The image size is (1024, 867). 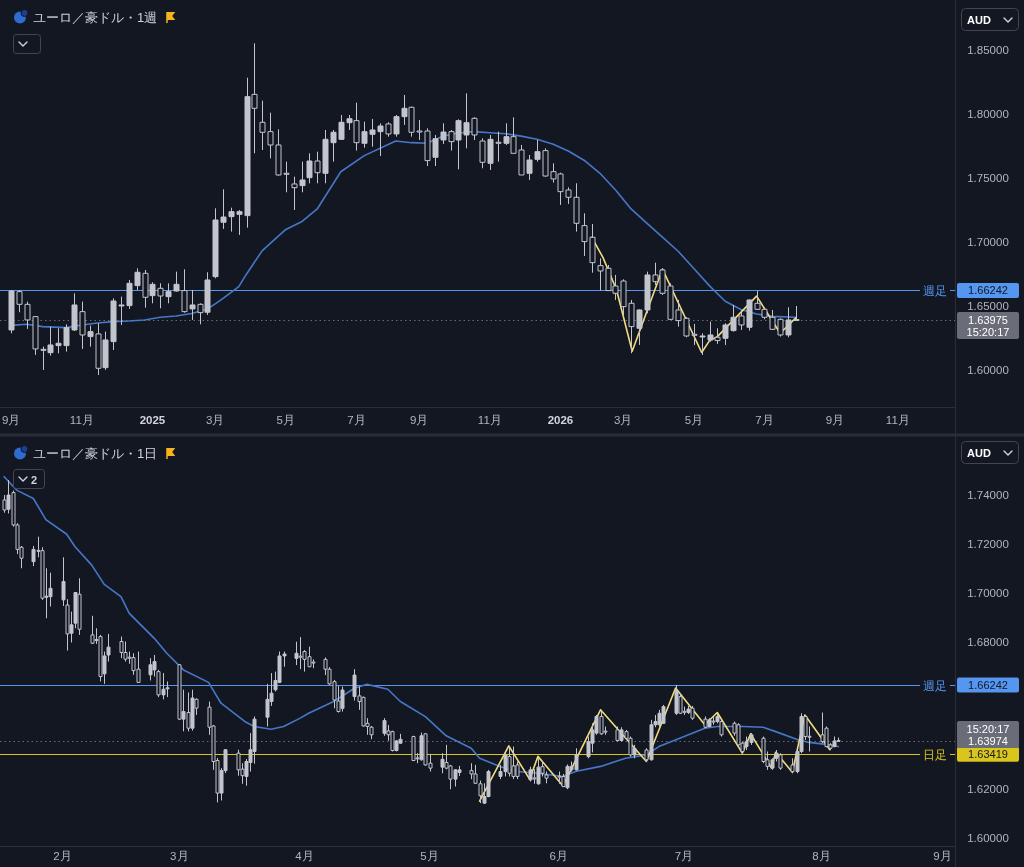 I want to click on y-tick-label: 1.62000, so click(x=988, y=788).